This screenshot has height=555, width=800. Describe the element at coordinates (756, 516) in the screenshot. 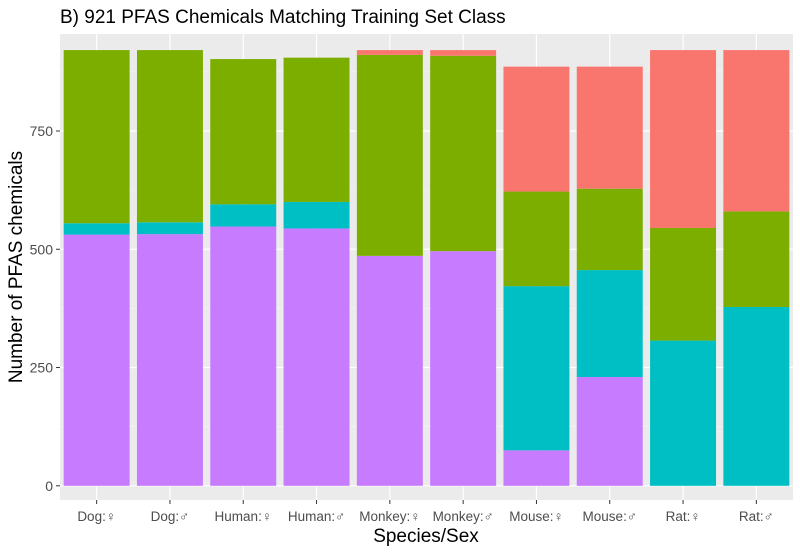

I see `x-tick-label: Rat:♂` at that location.